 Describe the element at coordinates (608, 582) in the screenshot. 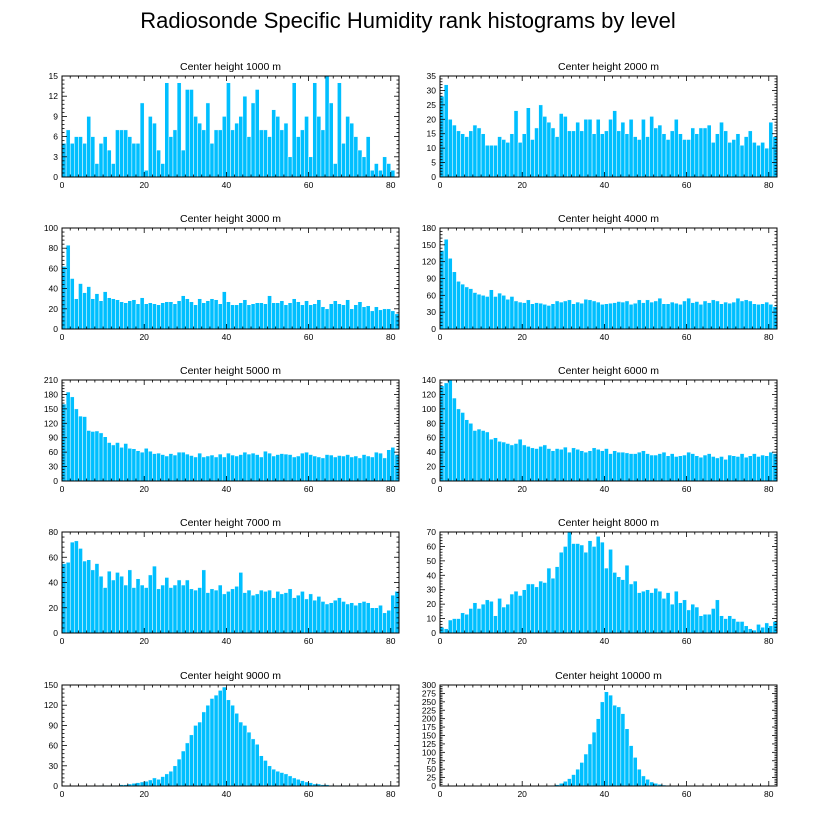

I see `plot-frame` at that location.